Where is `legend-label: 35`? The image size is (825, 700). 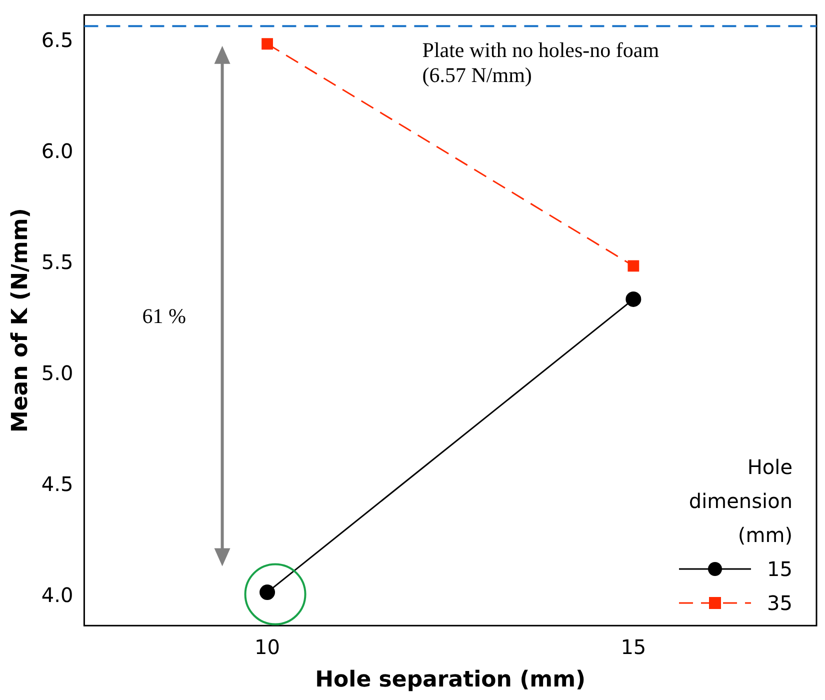 legend-label: 35 is located at coordinates (779, 602).